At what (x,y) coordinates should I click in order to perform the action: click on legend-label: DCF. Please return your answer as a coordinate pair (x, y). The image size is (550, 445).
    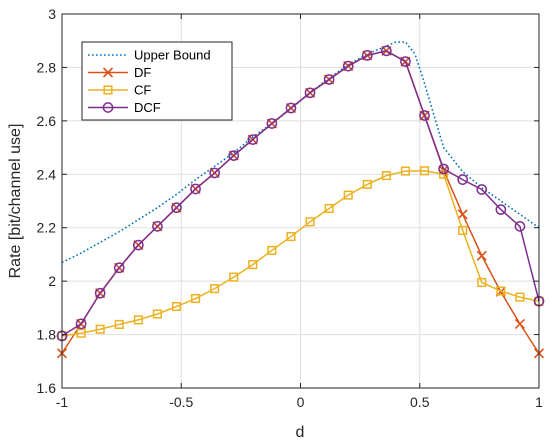
    Looking at the image, I should click on (147, 107).